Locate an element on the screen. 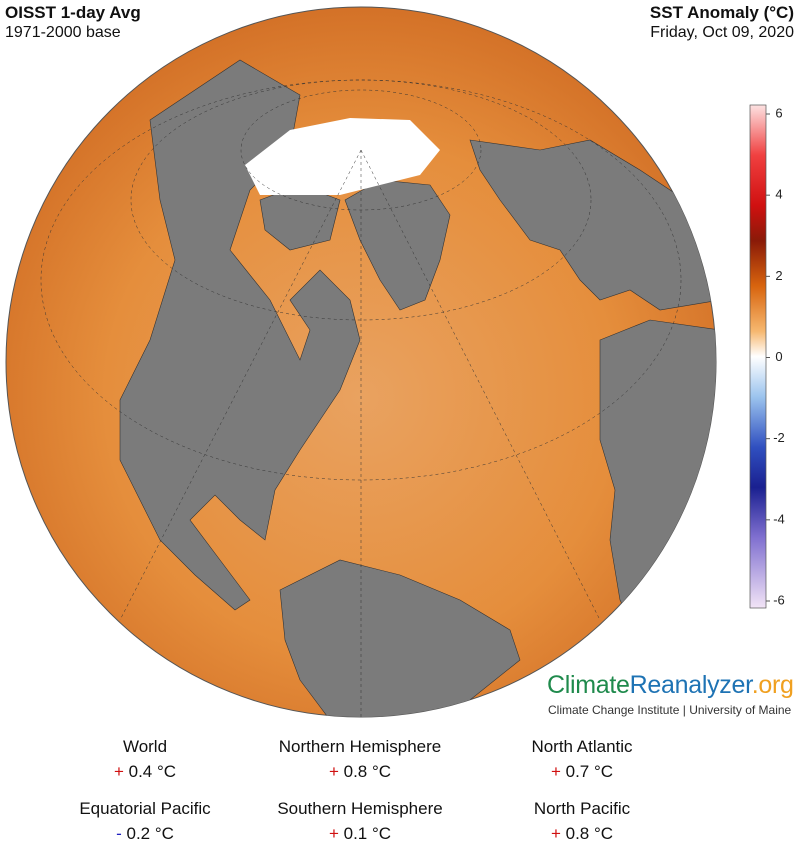 The height and width of the screenshot is (846, 800). tick-label: 0 is located at coordinates (778, 356).